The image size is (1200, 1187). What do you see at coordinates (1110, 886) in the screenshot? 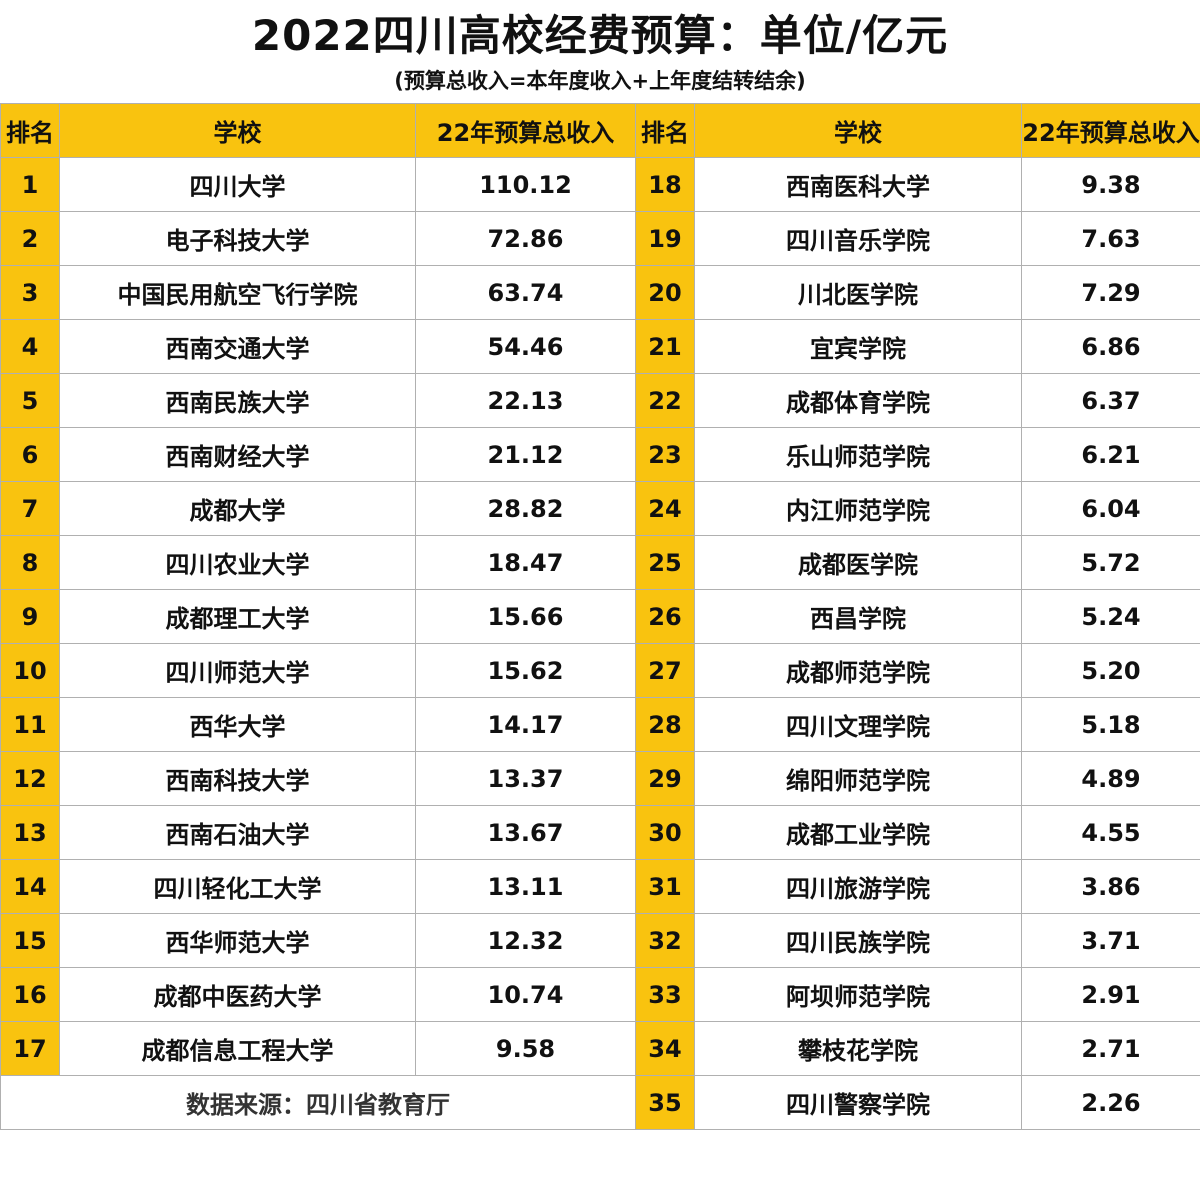
I see `income-cell: 3.86` at bounding box center [1110, 886].